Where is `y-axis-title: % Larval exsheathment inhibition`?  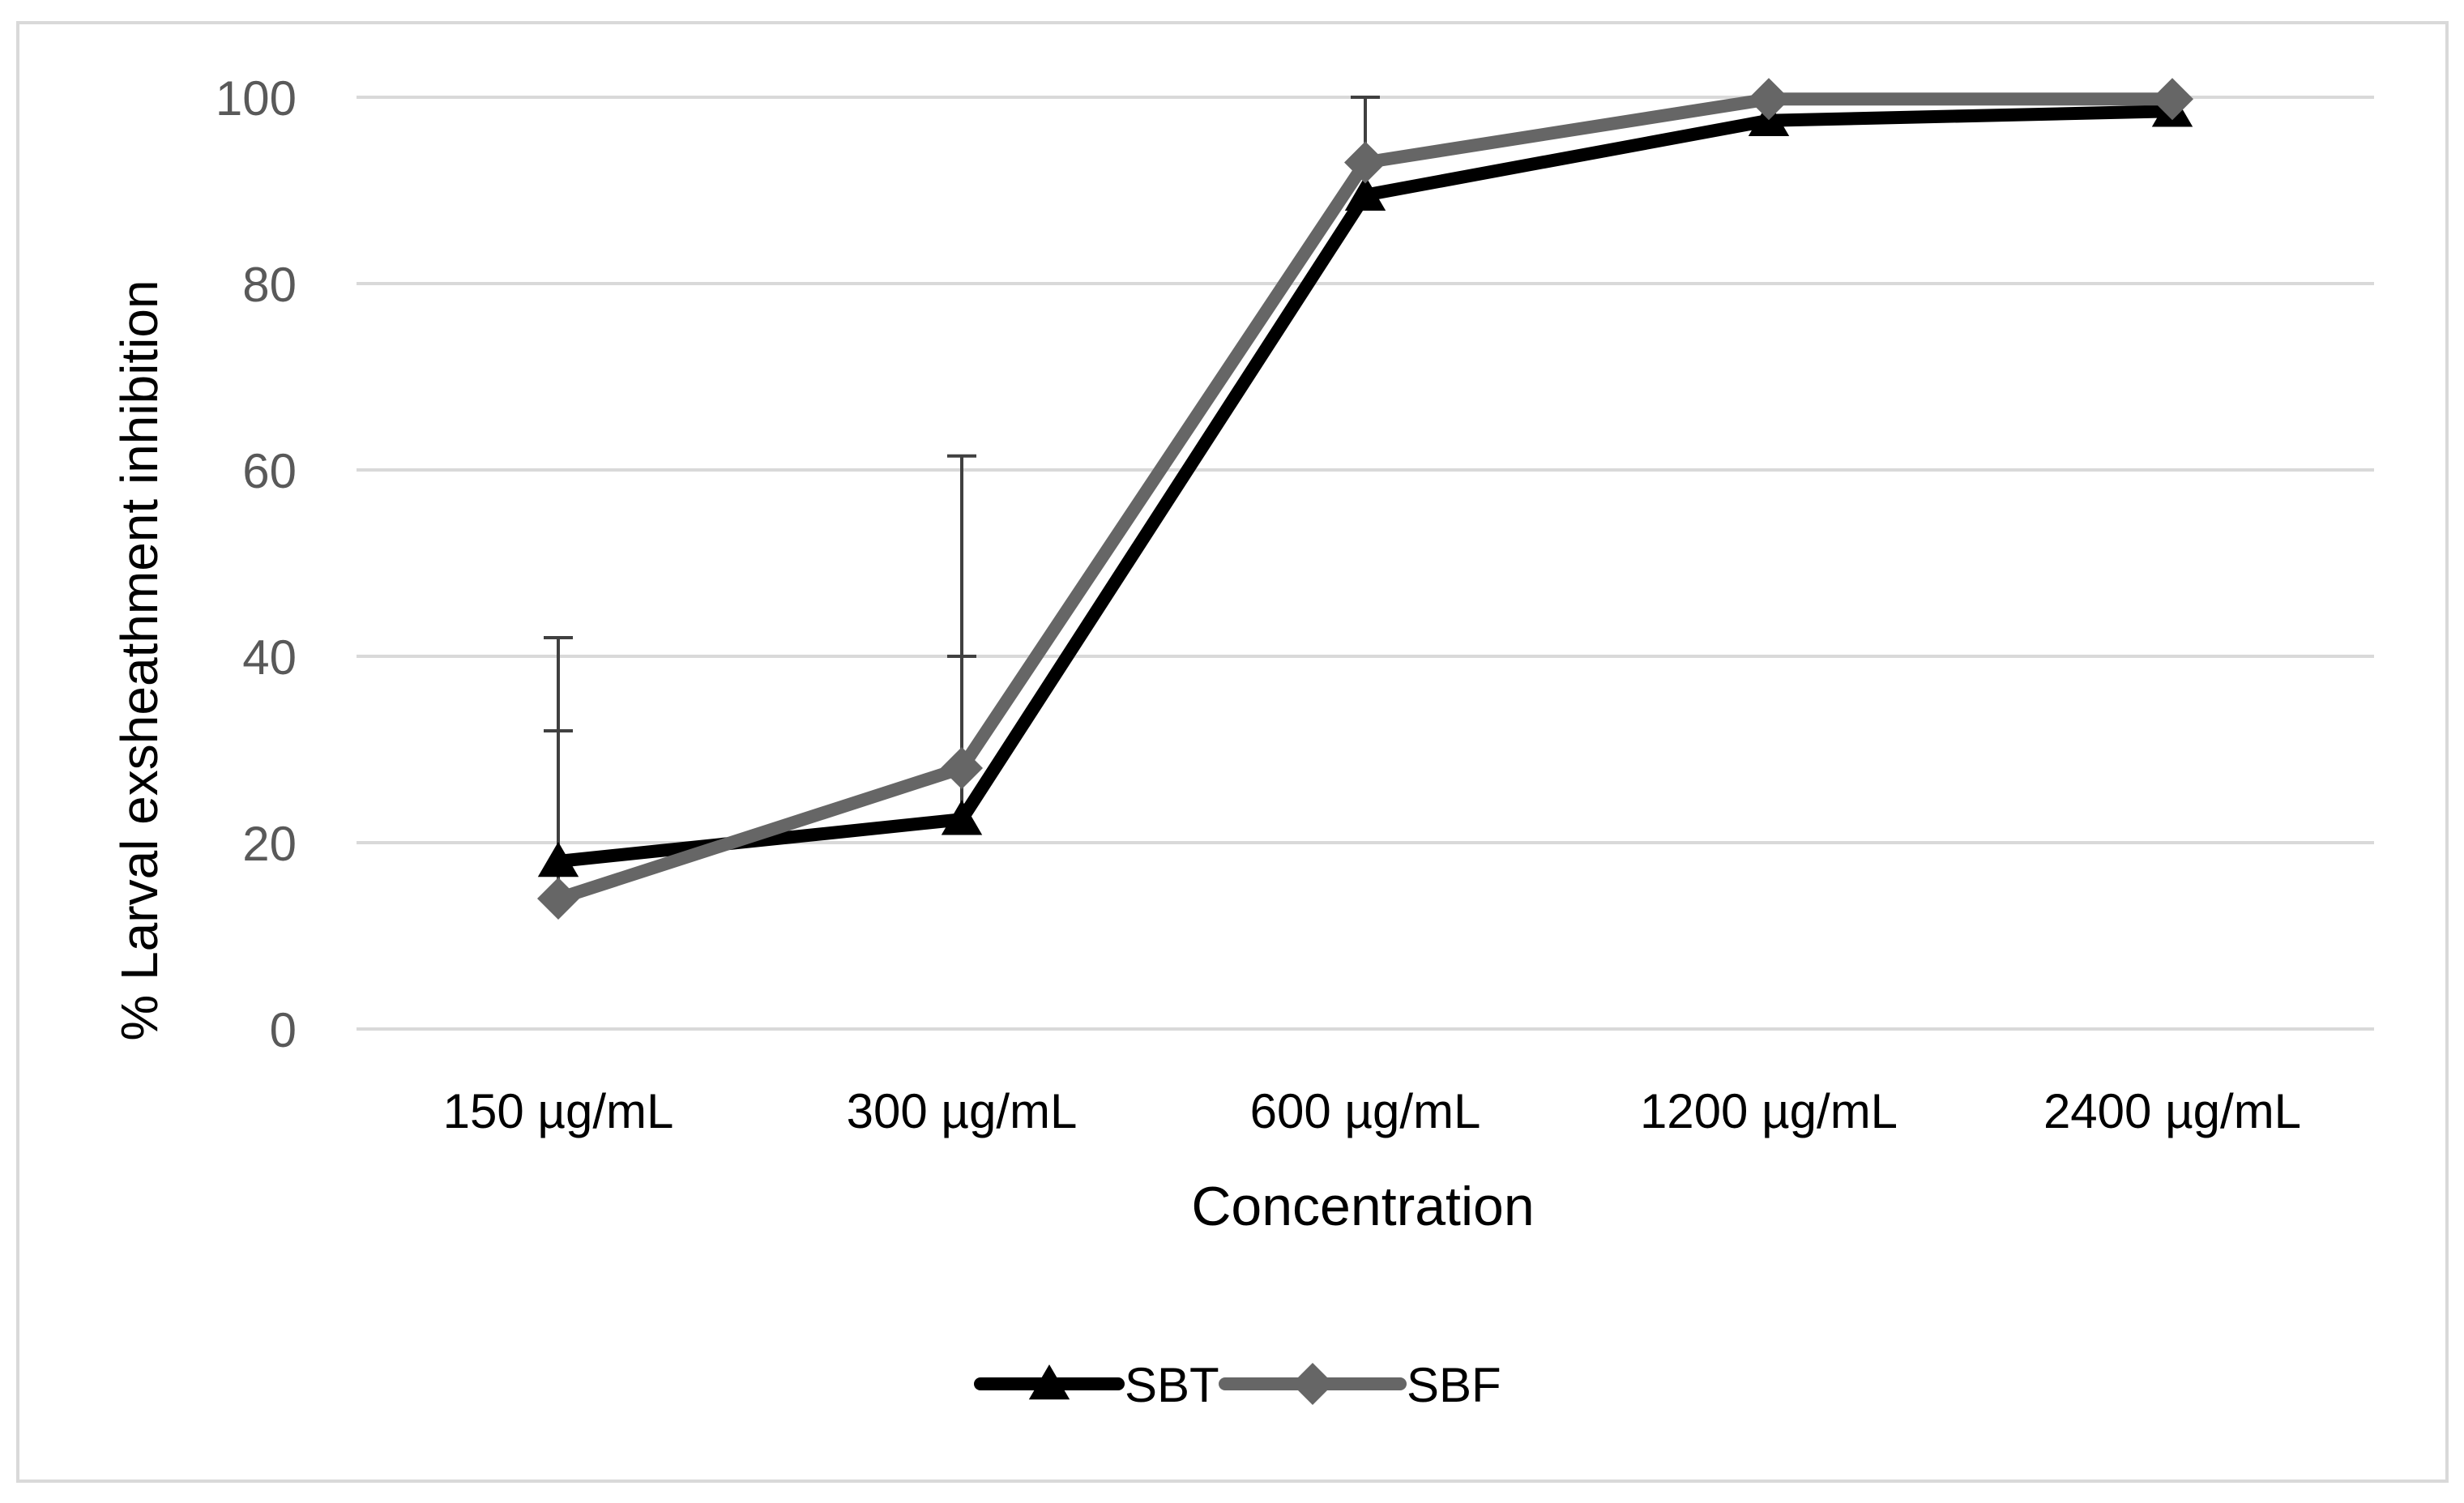
y-axis-title: % Larval exsheathment inhibition is located at coordinates (139, 660).